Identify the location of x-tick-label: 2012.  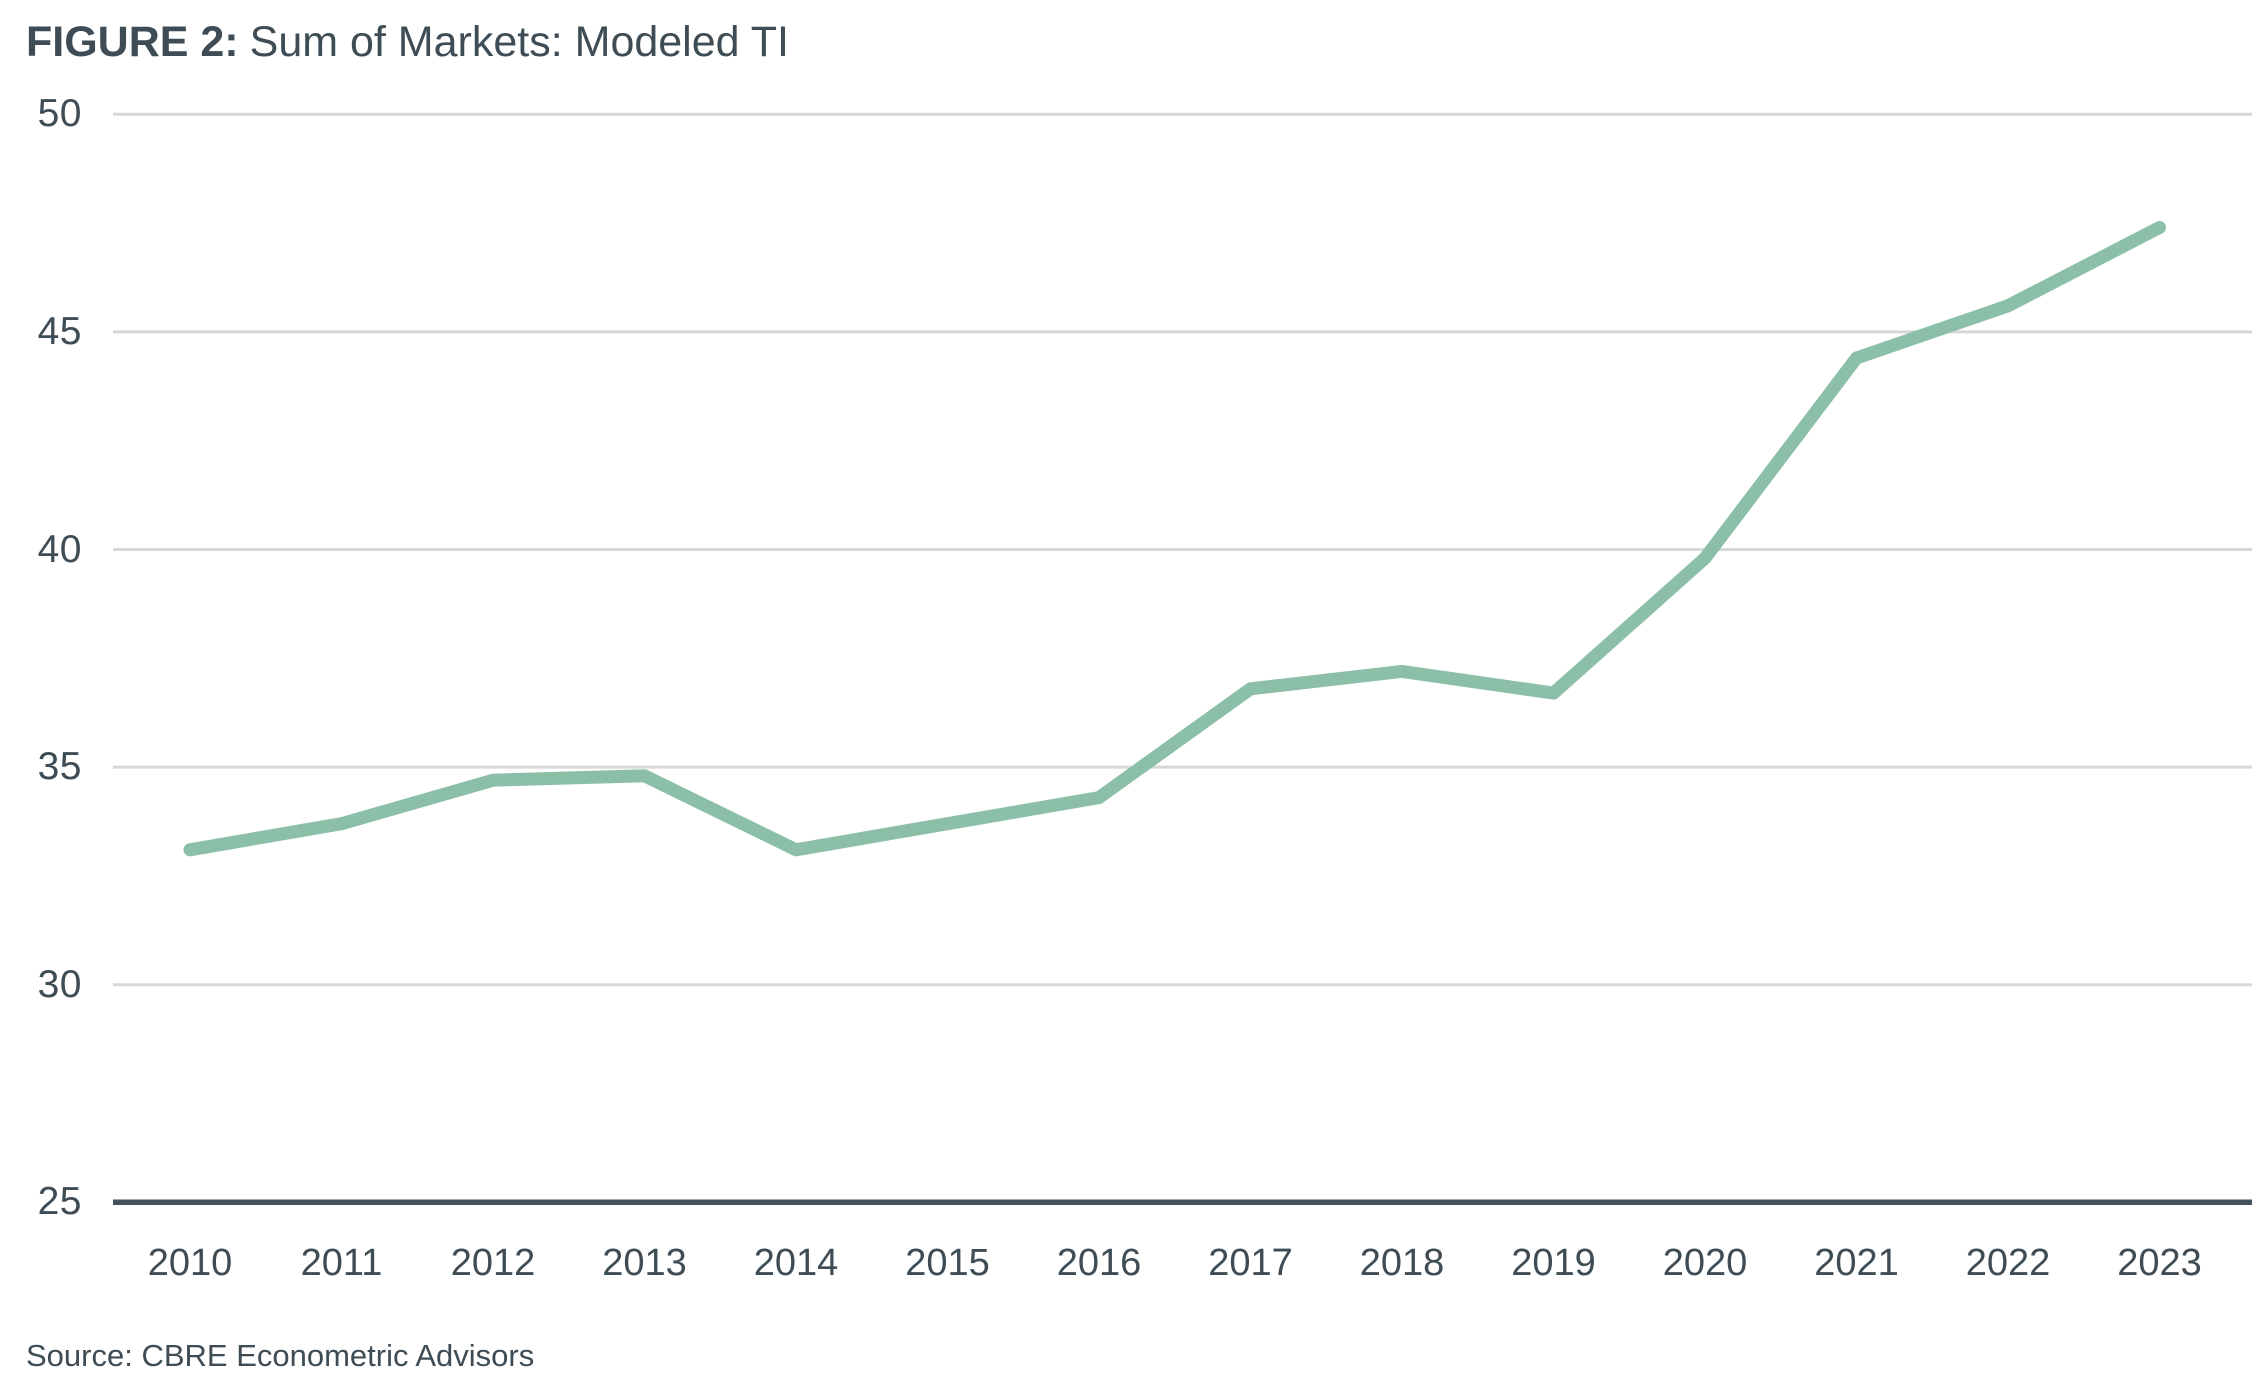
(493, 1263).